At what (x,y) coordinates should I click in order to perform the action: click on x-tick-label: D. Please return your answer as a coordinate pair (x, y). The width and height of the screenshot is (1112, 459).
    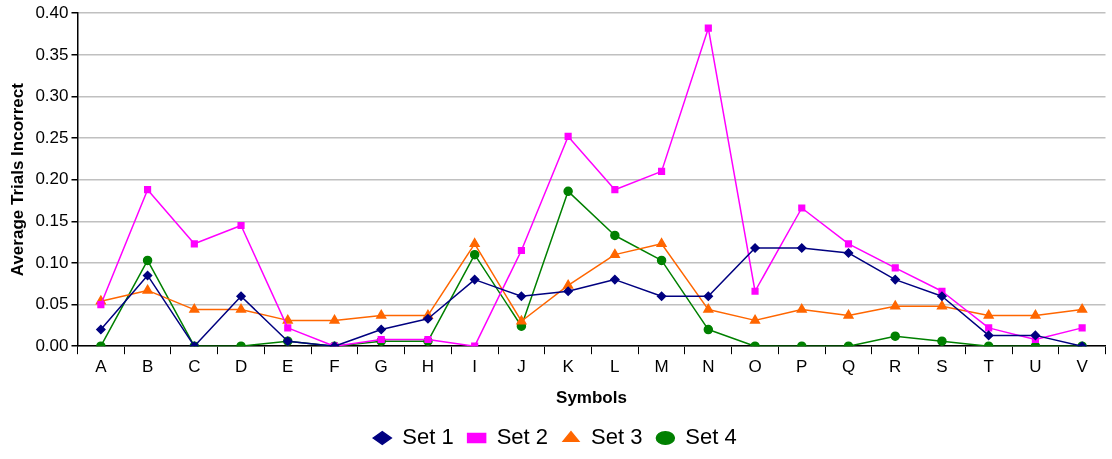
    Looking at the image, I should click on (241, 367).